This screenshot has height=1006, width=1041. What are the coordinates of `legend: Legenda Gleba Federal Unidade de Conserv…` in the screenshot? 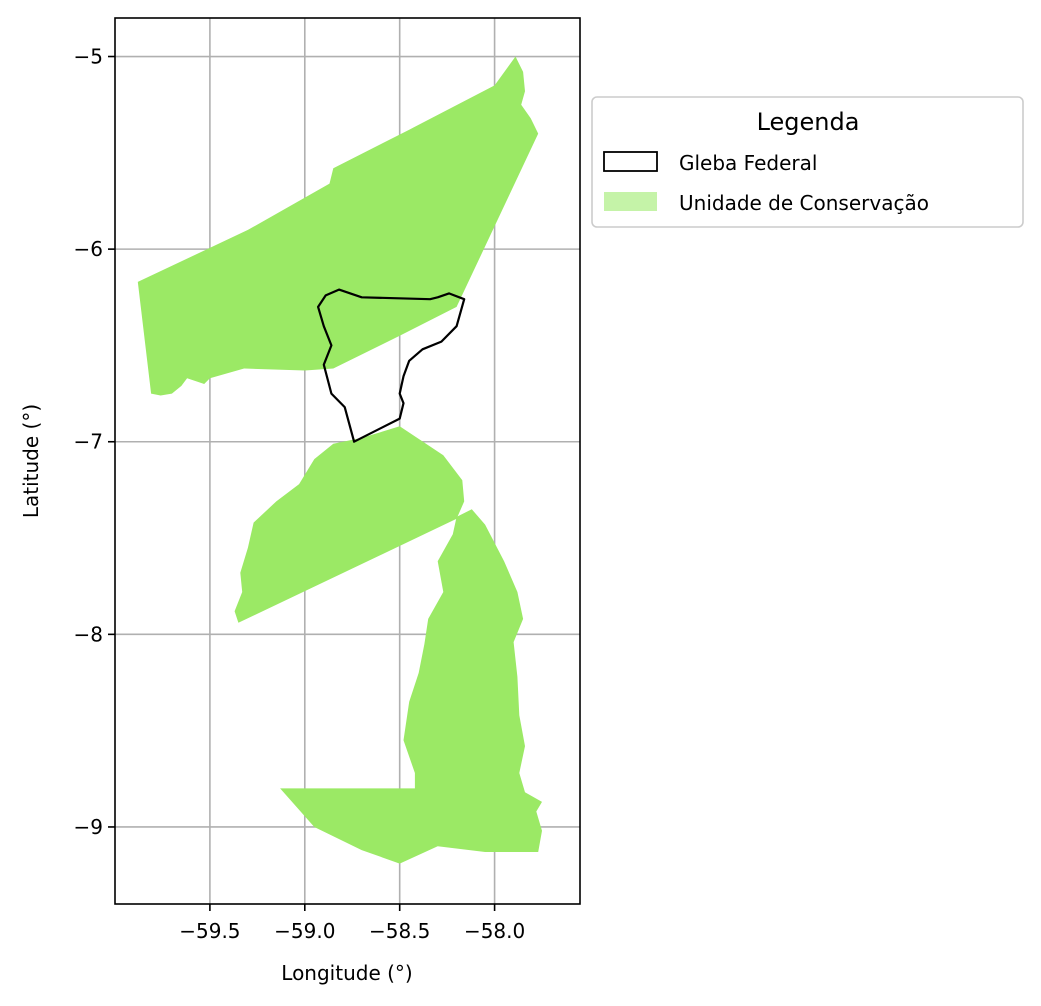 It's located at (807, 162).